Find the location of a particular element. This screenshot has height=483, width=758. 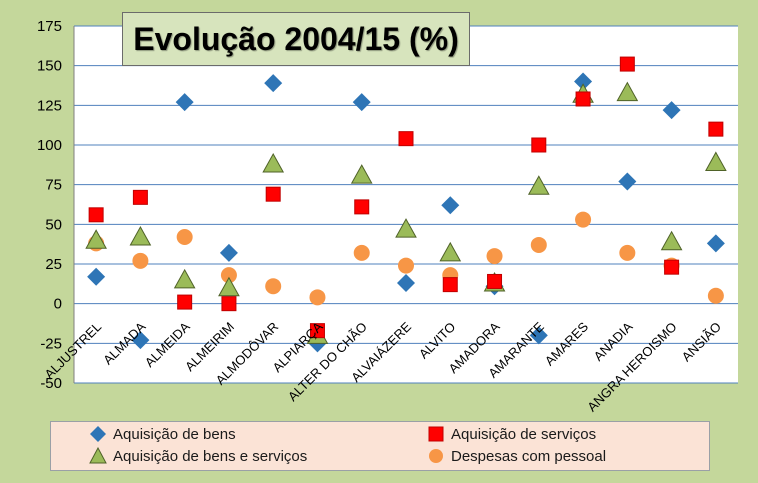

legend-label: Despesas com pessoal is located at coordinates (529, 456).